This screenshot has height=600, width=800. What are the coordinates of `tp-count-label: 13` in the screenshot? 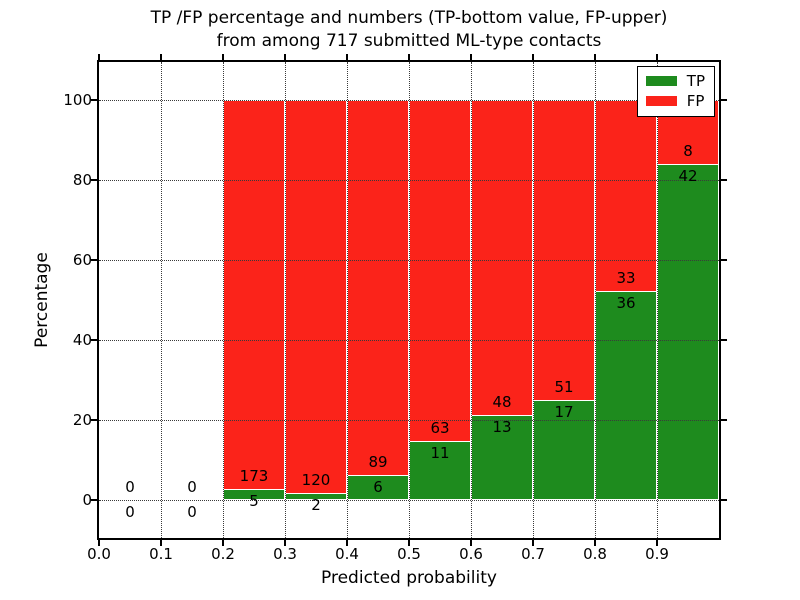 It's located at (502, 426).